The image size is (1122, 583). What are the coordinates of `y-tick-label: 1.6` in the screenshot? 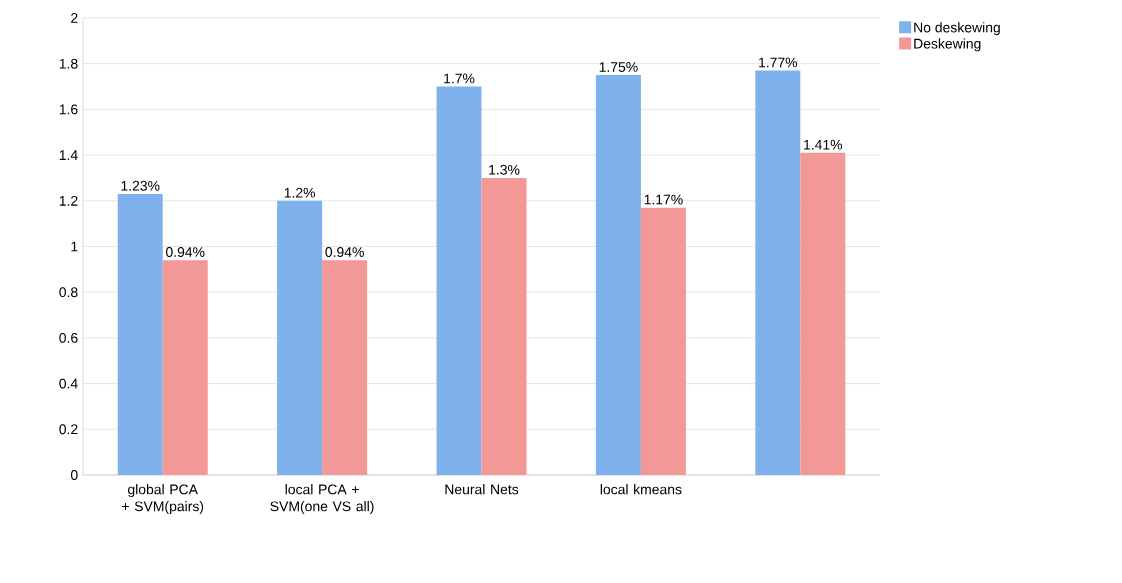 It's located at (68, 109).